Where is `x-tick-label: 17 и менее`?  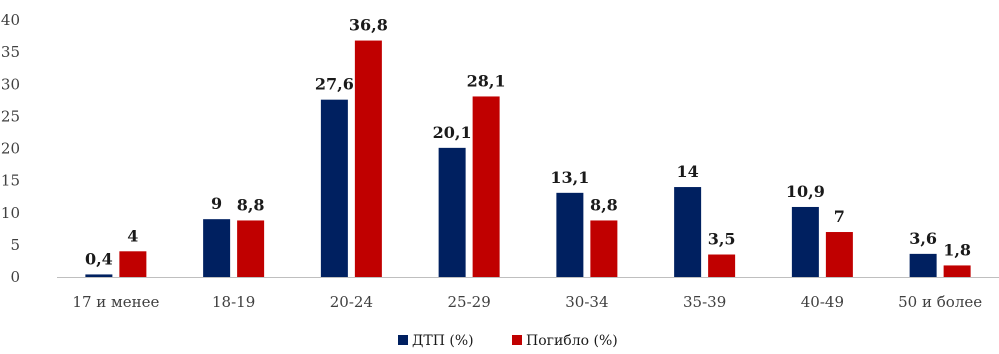 x-tick-label: 17 и менее is located at coordinates (115, 302).